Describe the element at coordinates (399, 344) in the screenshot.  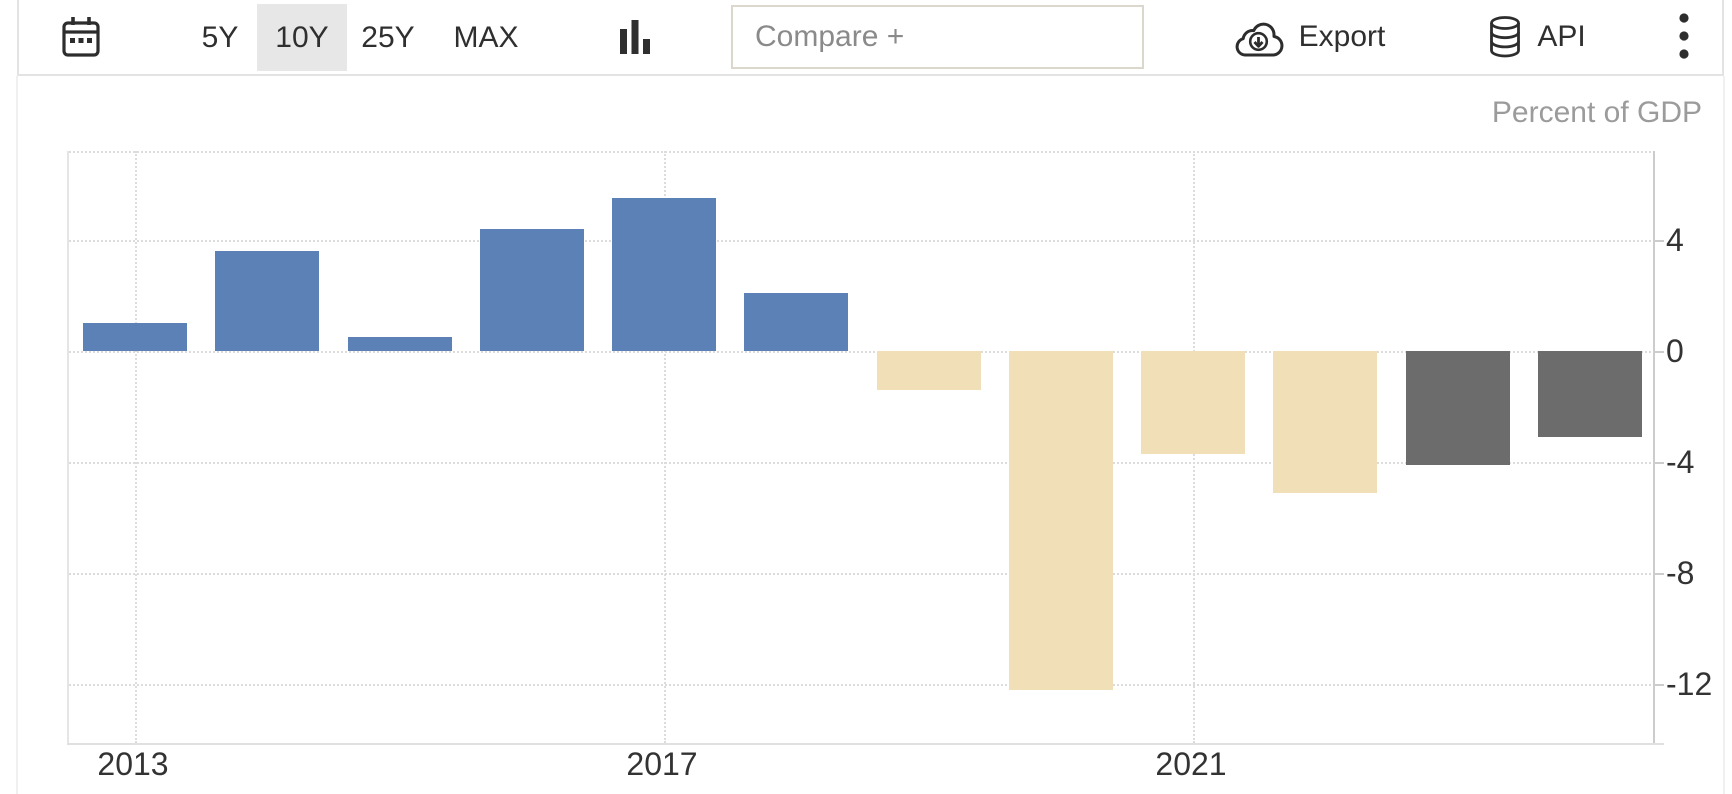
I see `bar-2015` at that location.